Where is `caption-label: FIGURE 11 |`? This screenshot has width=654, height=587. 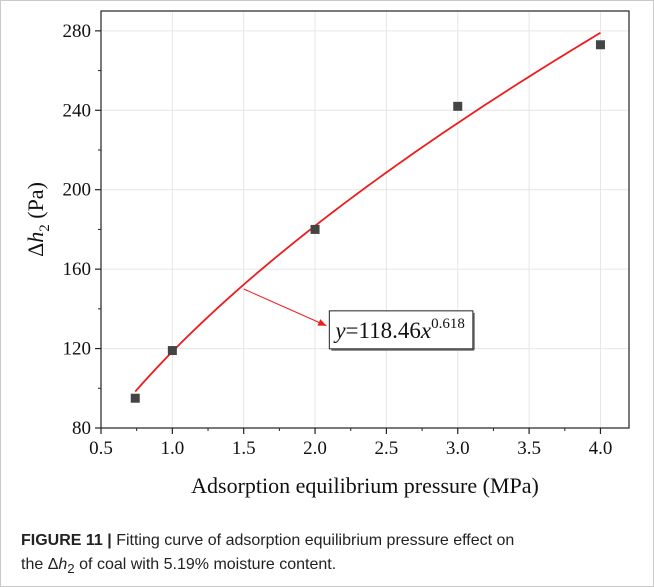
caption-label: FIGURE 11 | is located at coordinates (66, 540).